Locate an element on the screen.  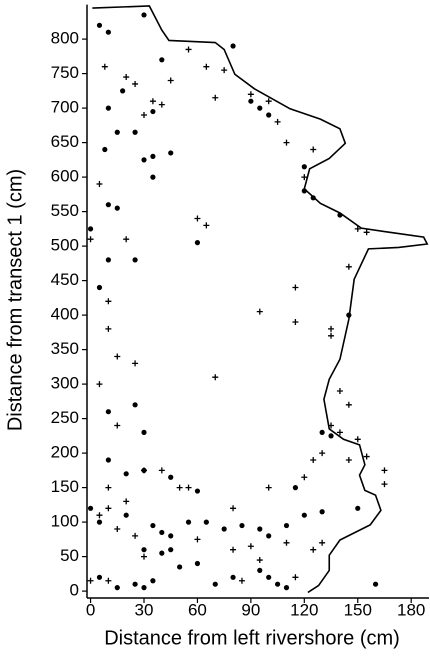
x-tick-label: 0 is located at coordinates (90, 609).